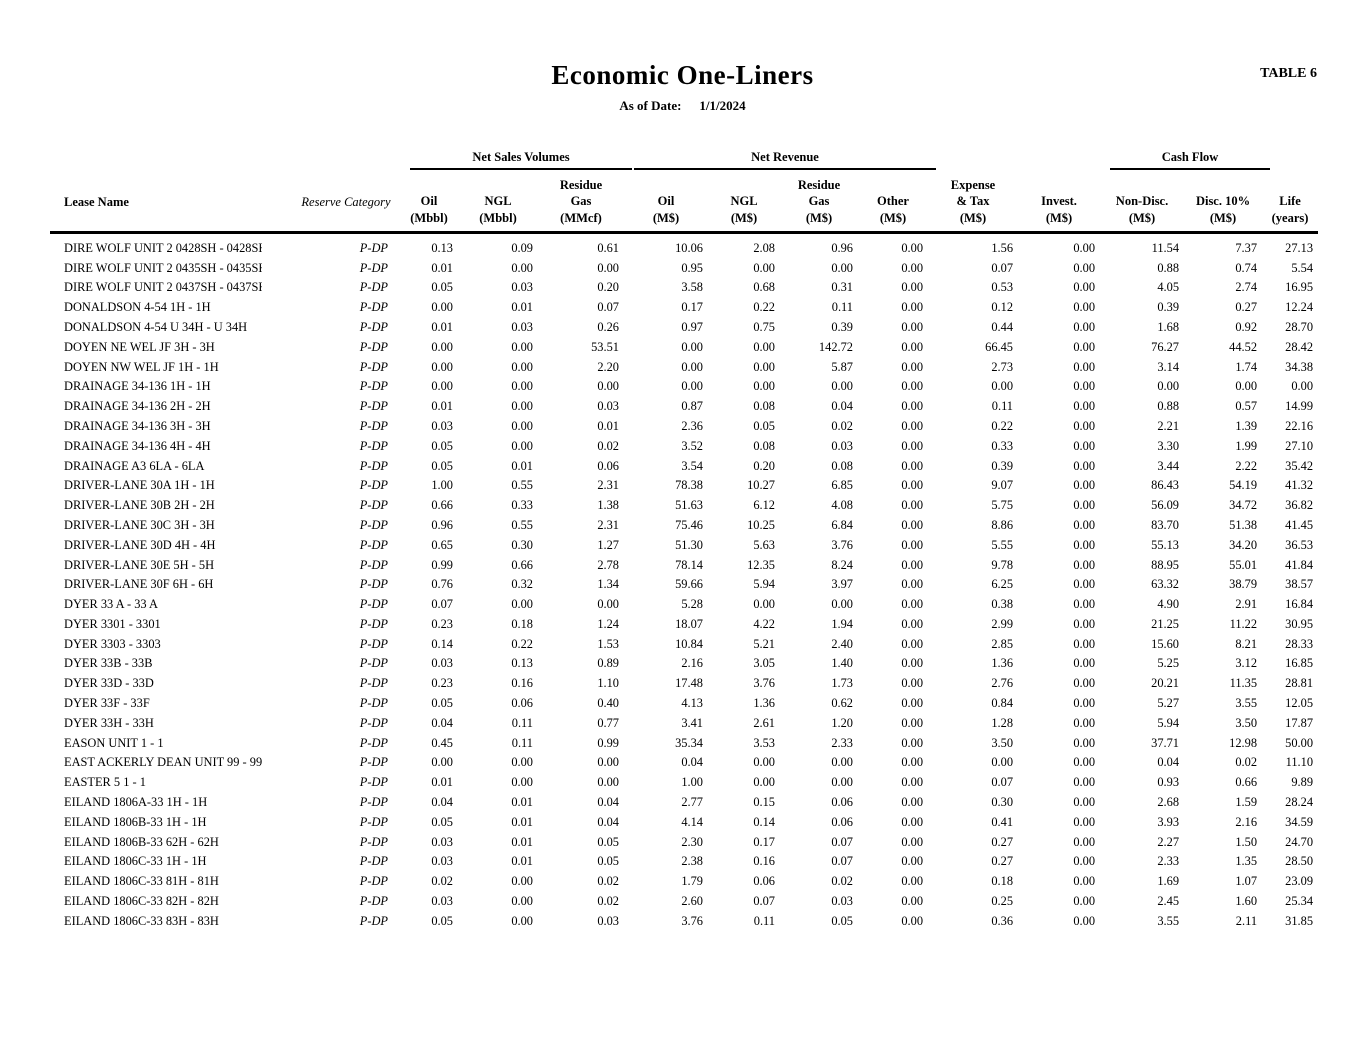  Describe the element at coordinates (764, 901) in the screenshot. I see `cell-ngl-revenue: 0.07` at that location.